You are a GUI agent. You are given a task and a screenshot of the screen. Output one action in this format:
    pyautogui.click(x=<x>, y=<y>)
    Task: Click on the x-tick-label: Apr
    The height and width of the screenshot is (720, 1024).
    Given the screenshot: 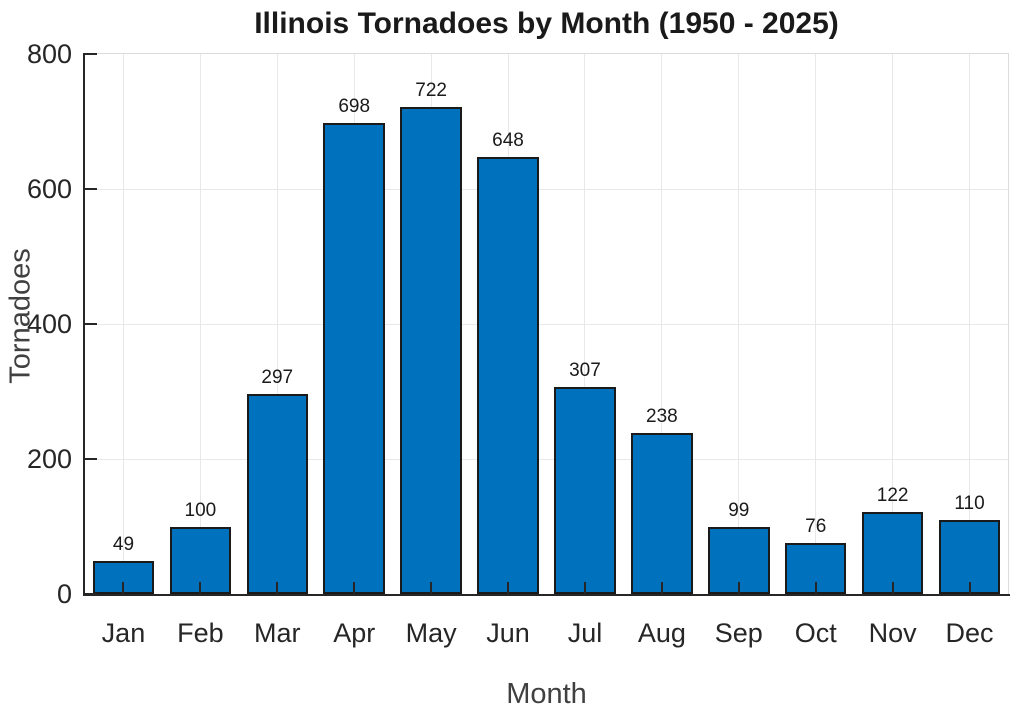 What is the action you would take?
    pyautogui.click(x=354, y=633)
    